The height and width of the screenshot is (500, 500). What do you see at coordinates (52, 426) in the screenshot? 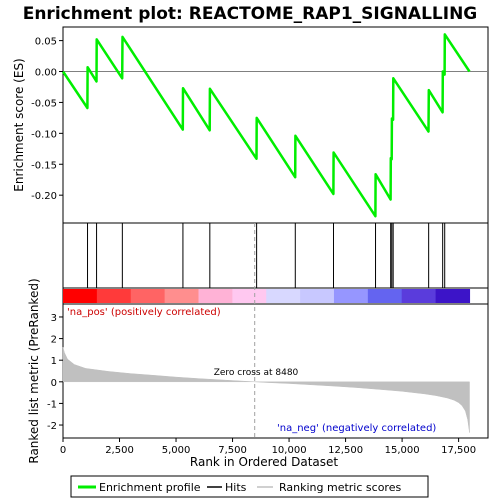
I see `metric-y-tick-label: -2` at bounding box center [52, 426].